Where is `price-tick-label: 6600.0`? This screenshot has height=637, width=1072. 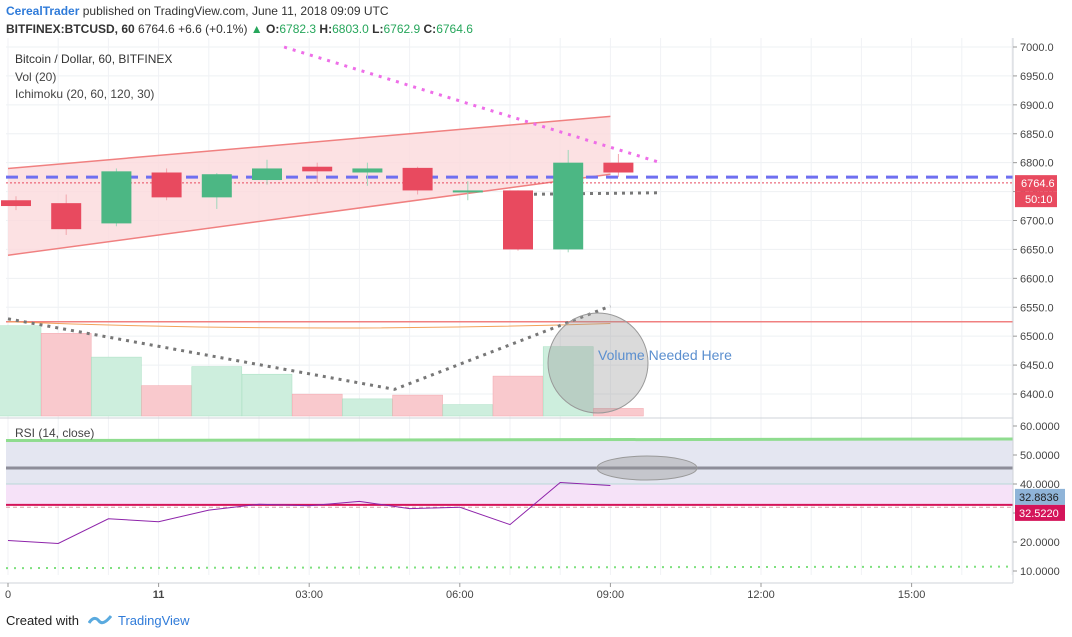 price-tick-label: 6600.0 is located at coordinates (1037, 279).